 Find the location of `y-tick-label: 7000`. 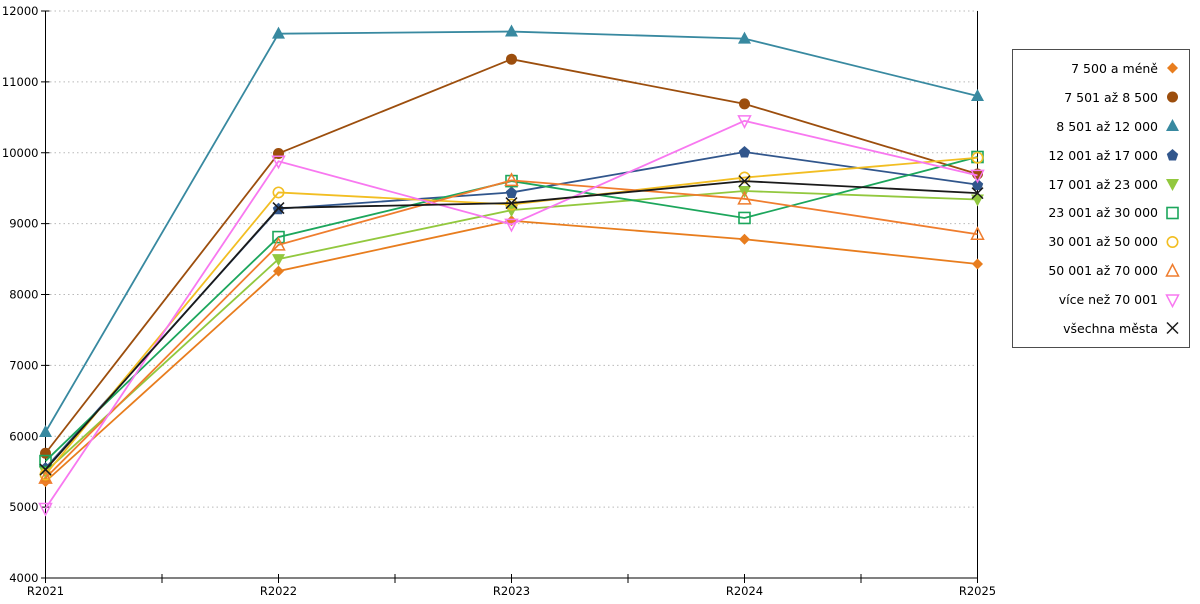

y-tick-label: 7000 is located at coordinates (23, 365).